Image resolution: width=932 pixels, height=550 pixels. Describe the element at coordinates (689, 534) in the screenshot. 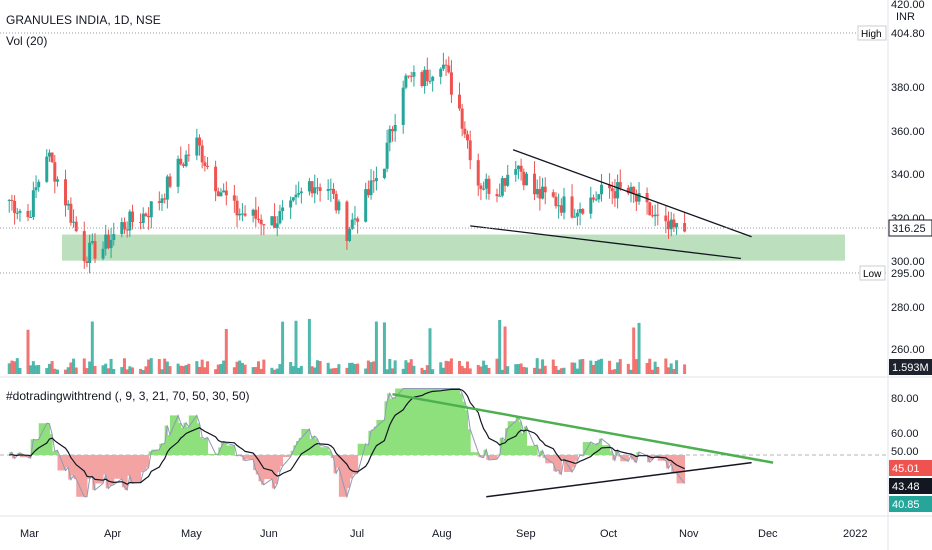

I see `time-label-nov: Nov` at that location.